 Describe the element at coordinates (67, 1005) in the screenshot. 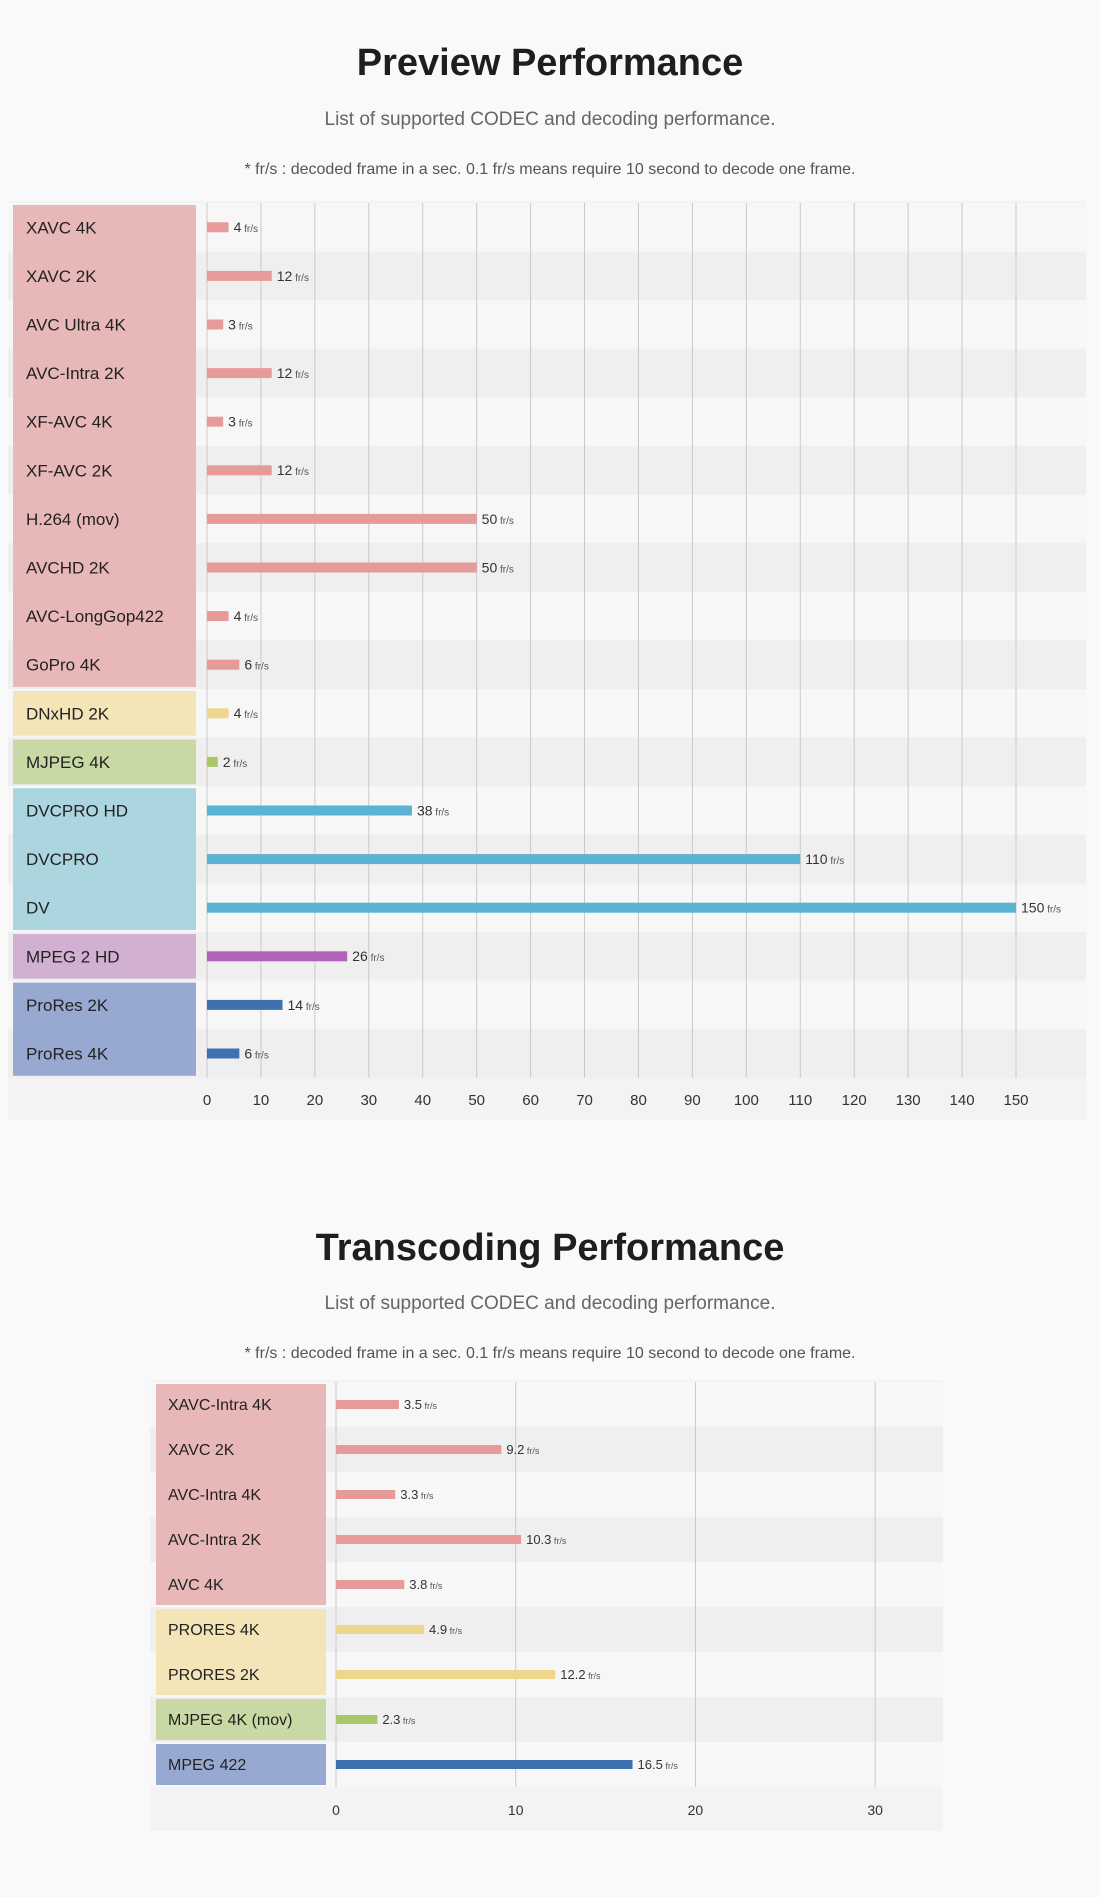

I see `category-label-prores-2k: ProRes 2K` at that location.